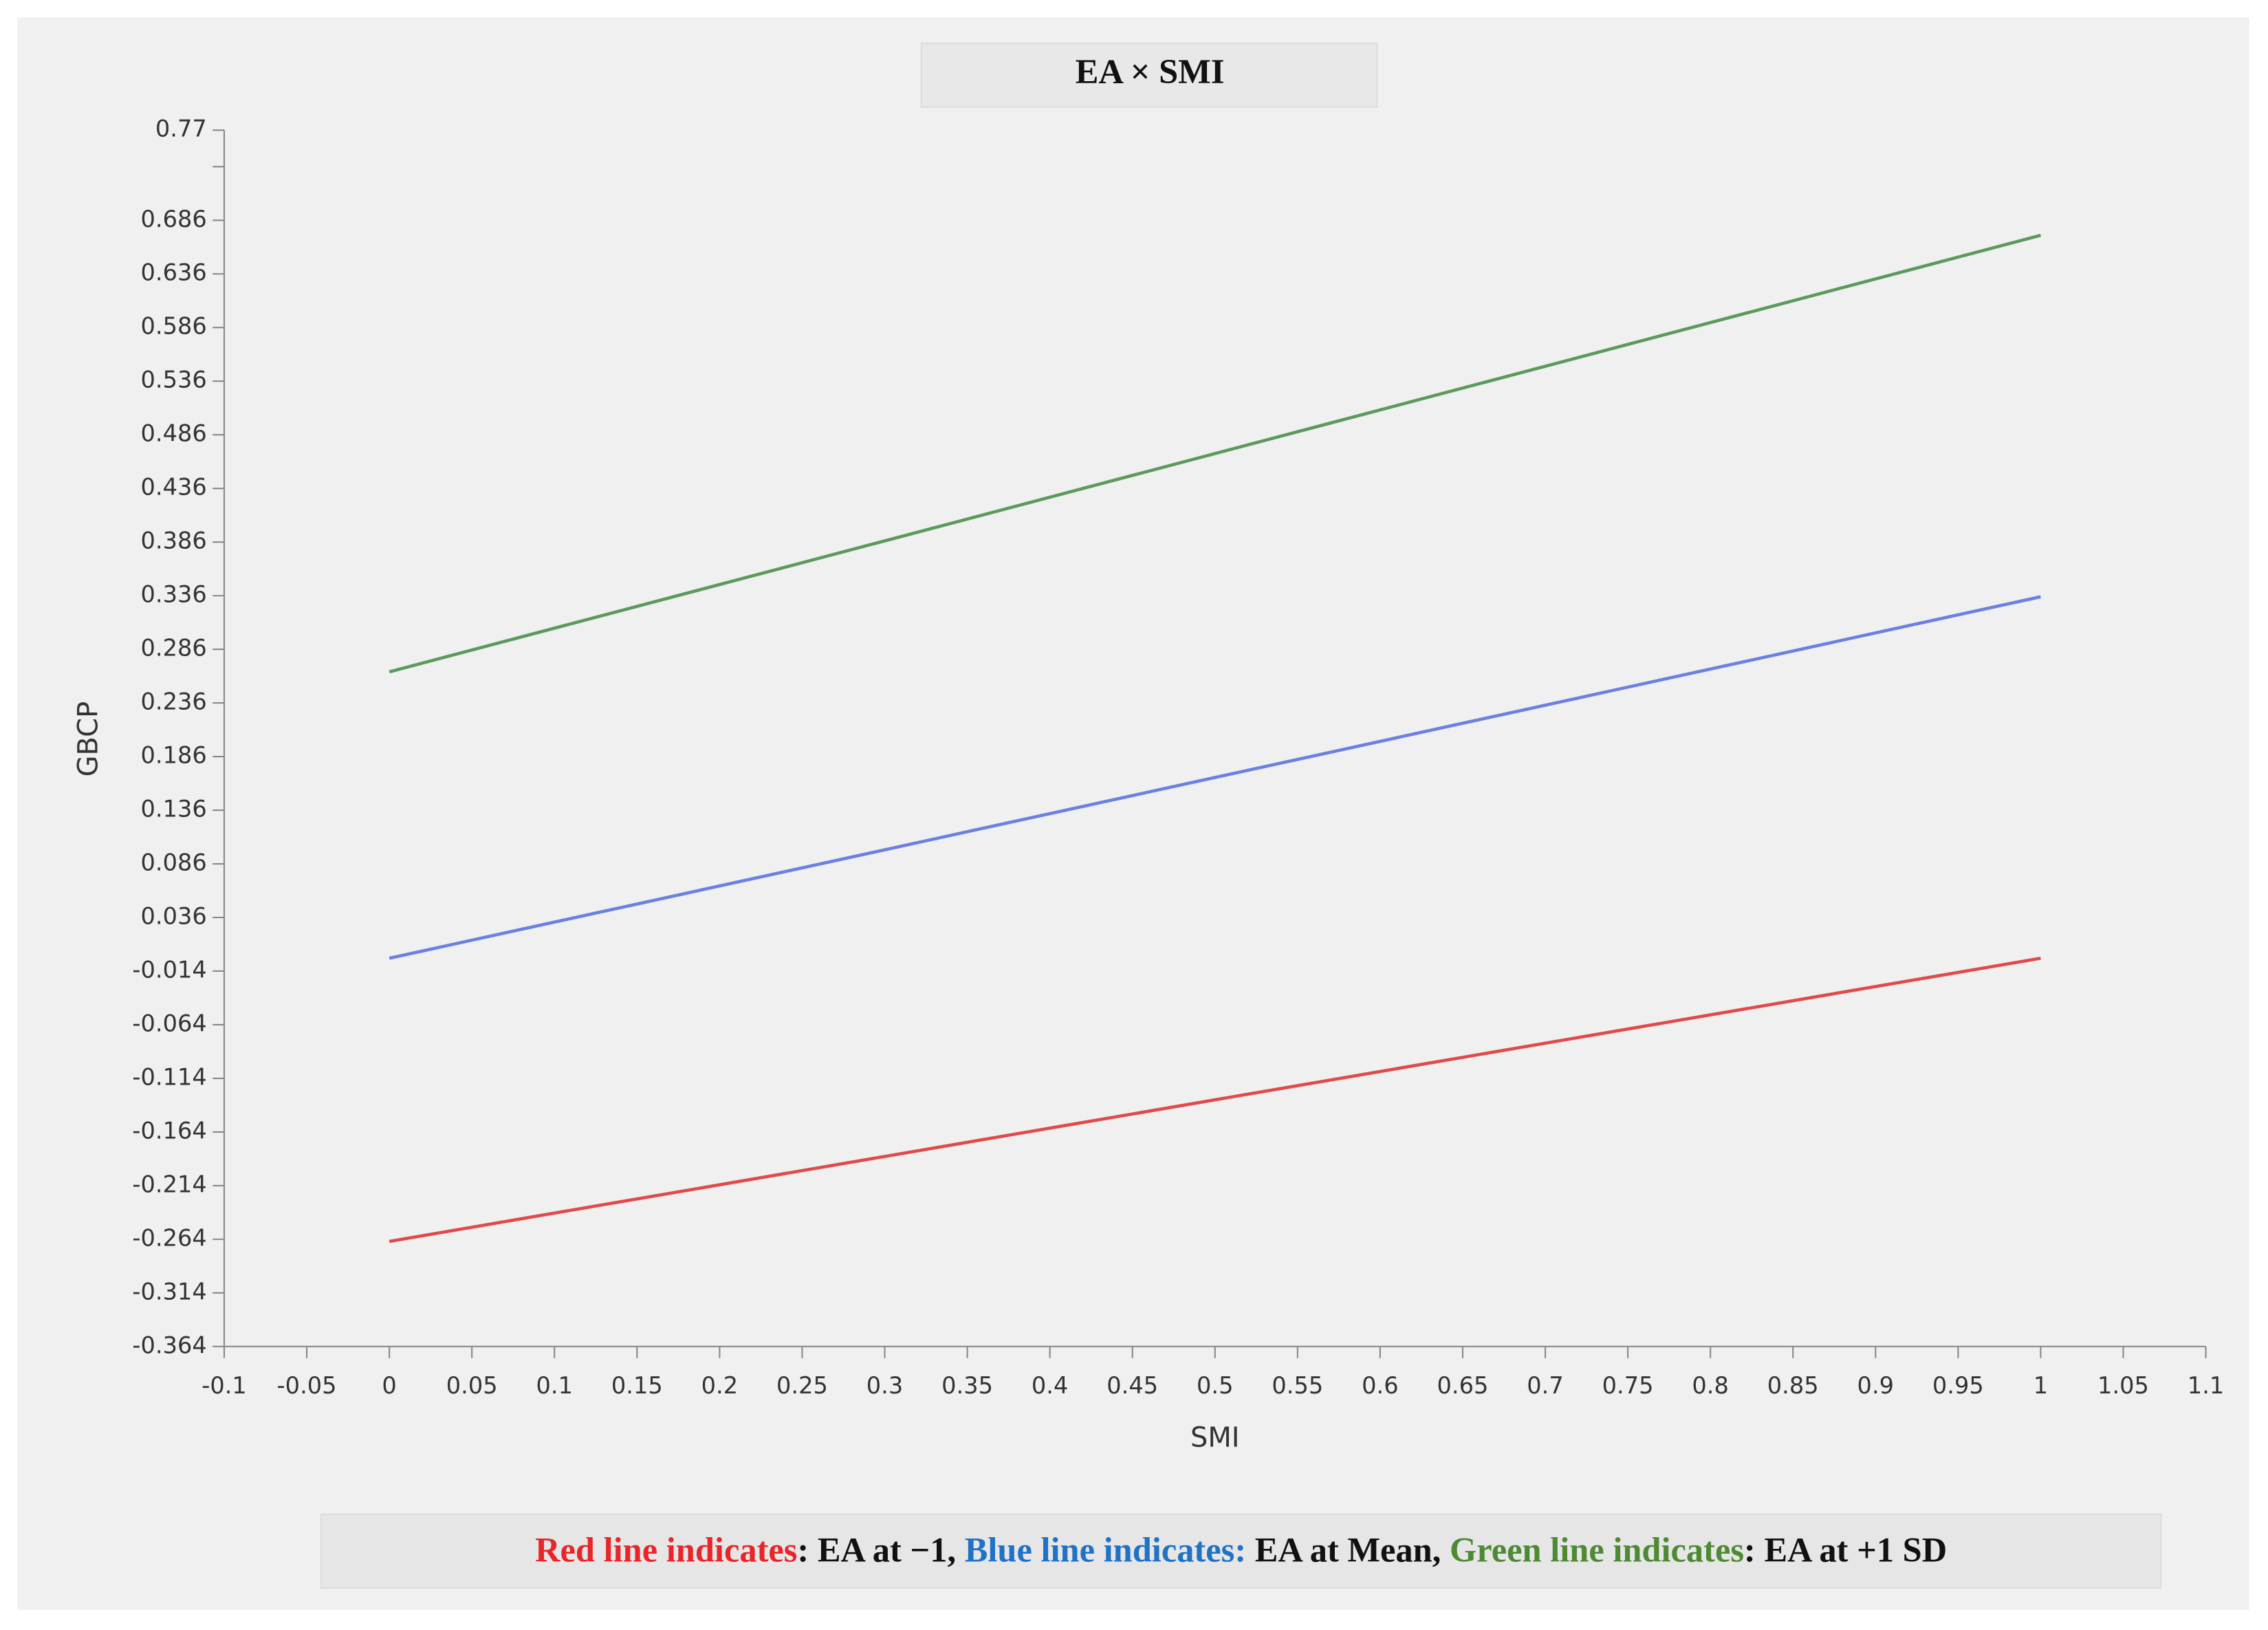 This screenshot has width=2268, height=1630. Describe the element at coordinates (1050, 1385) in the screenshot. I see `x-tick-label: 0.4` at that location.